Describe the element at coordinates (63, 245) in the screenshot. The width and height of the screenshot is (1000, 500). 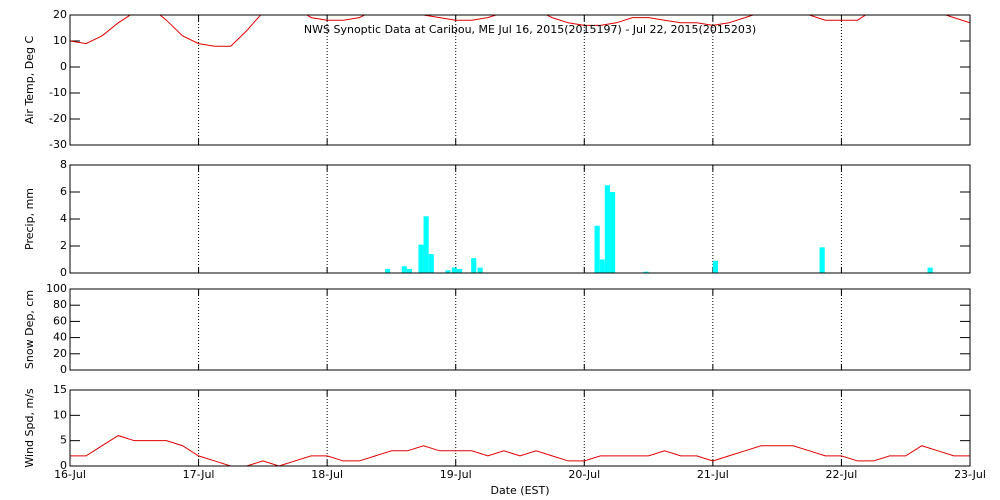
I see `y-tick-label: 2` at that location.